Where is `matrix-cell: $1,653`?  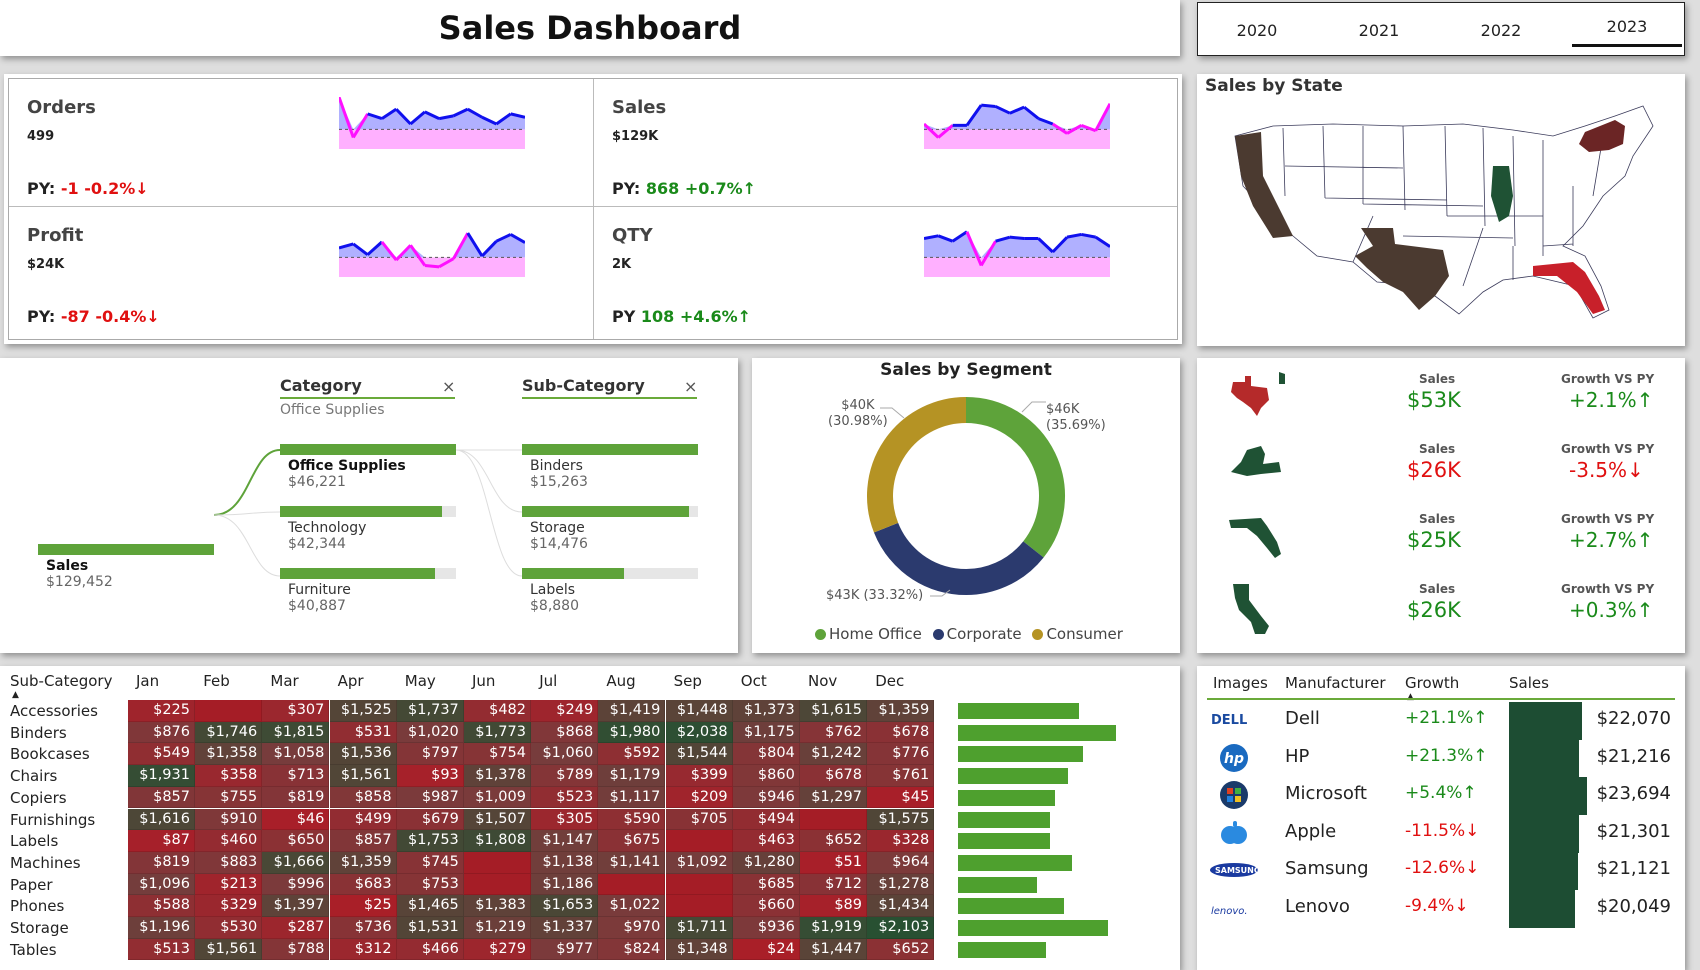 matrix-cell: $1,653 is located at coordinates (565, 906).